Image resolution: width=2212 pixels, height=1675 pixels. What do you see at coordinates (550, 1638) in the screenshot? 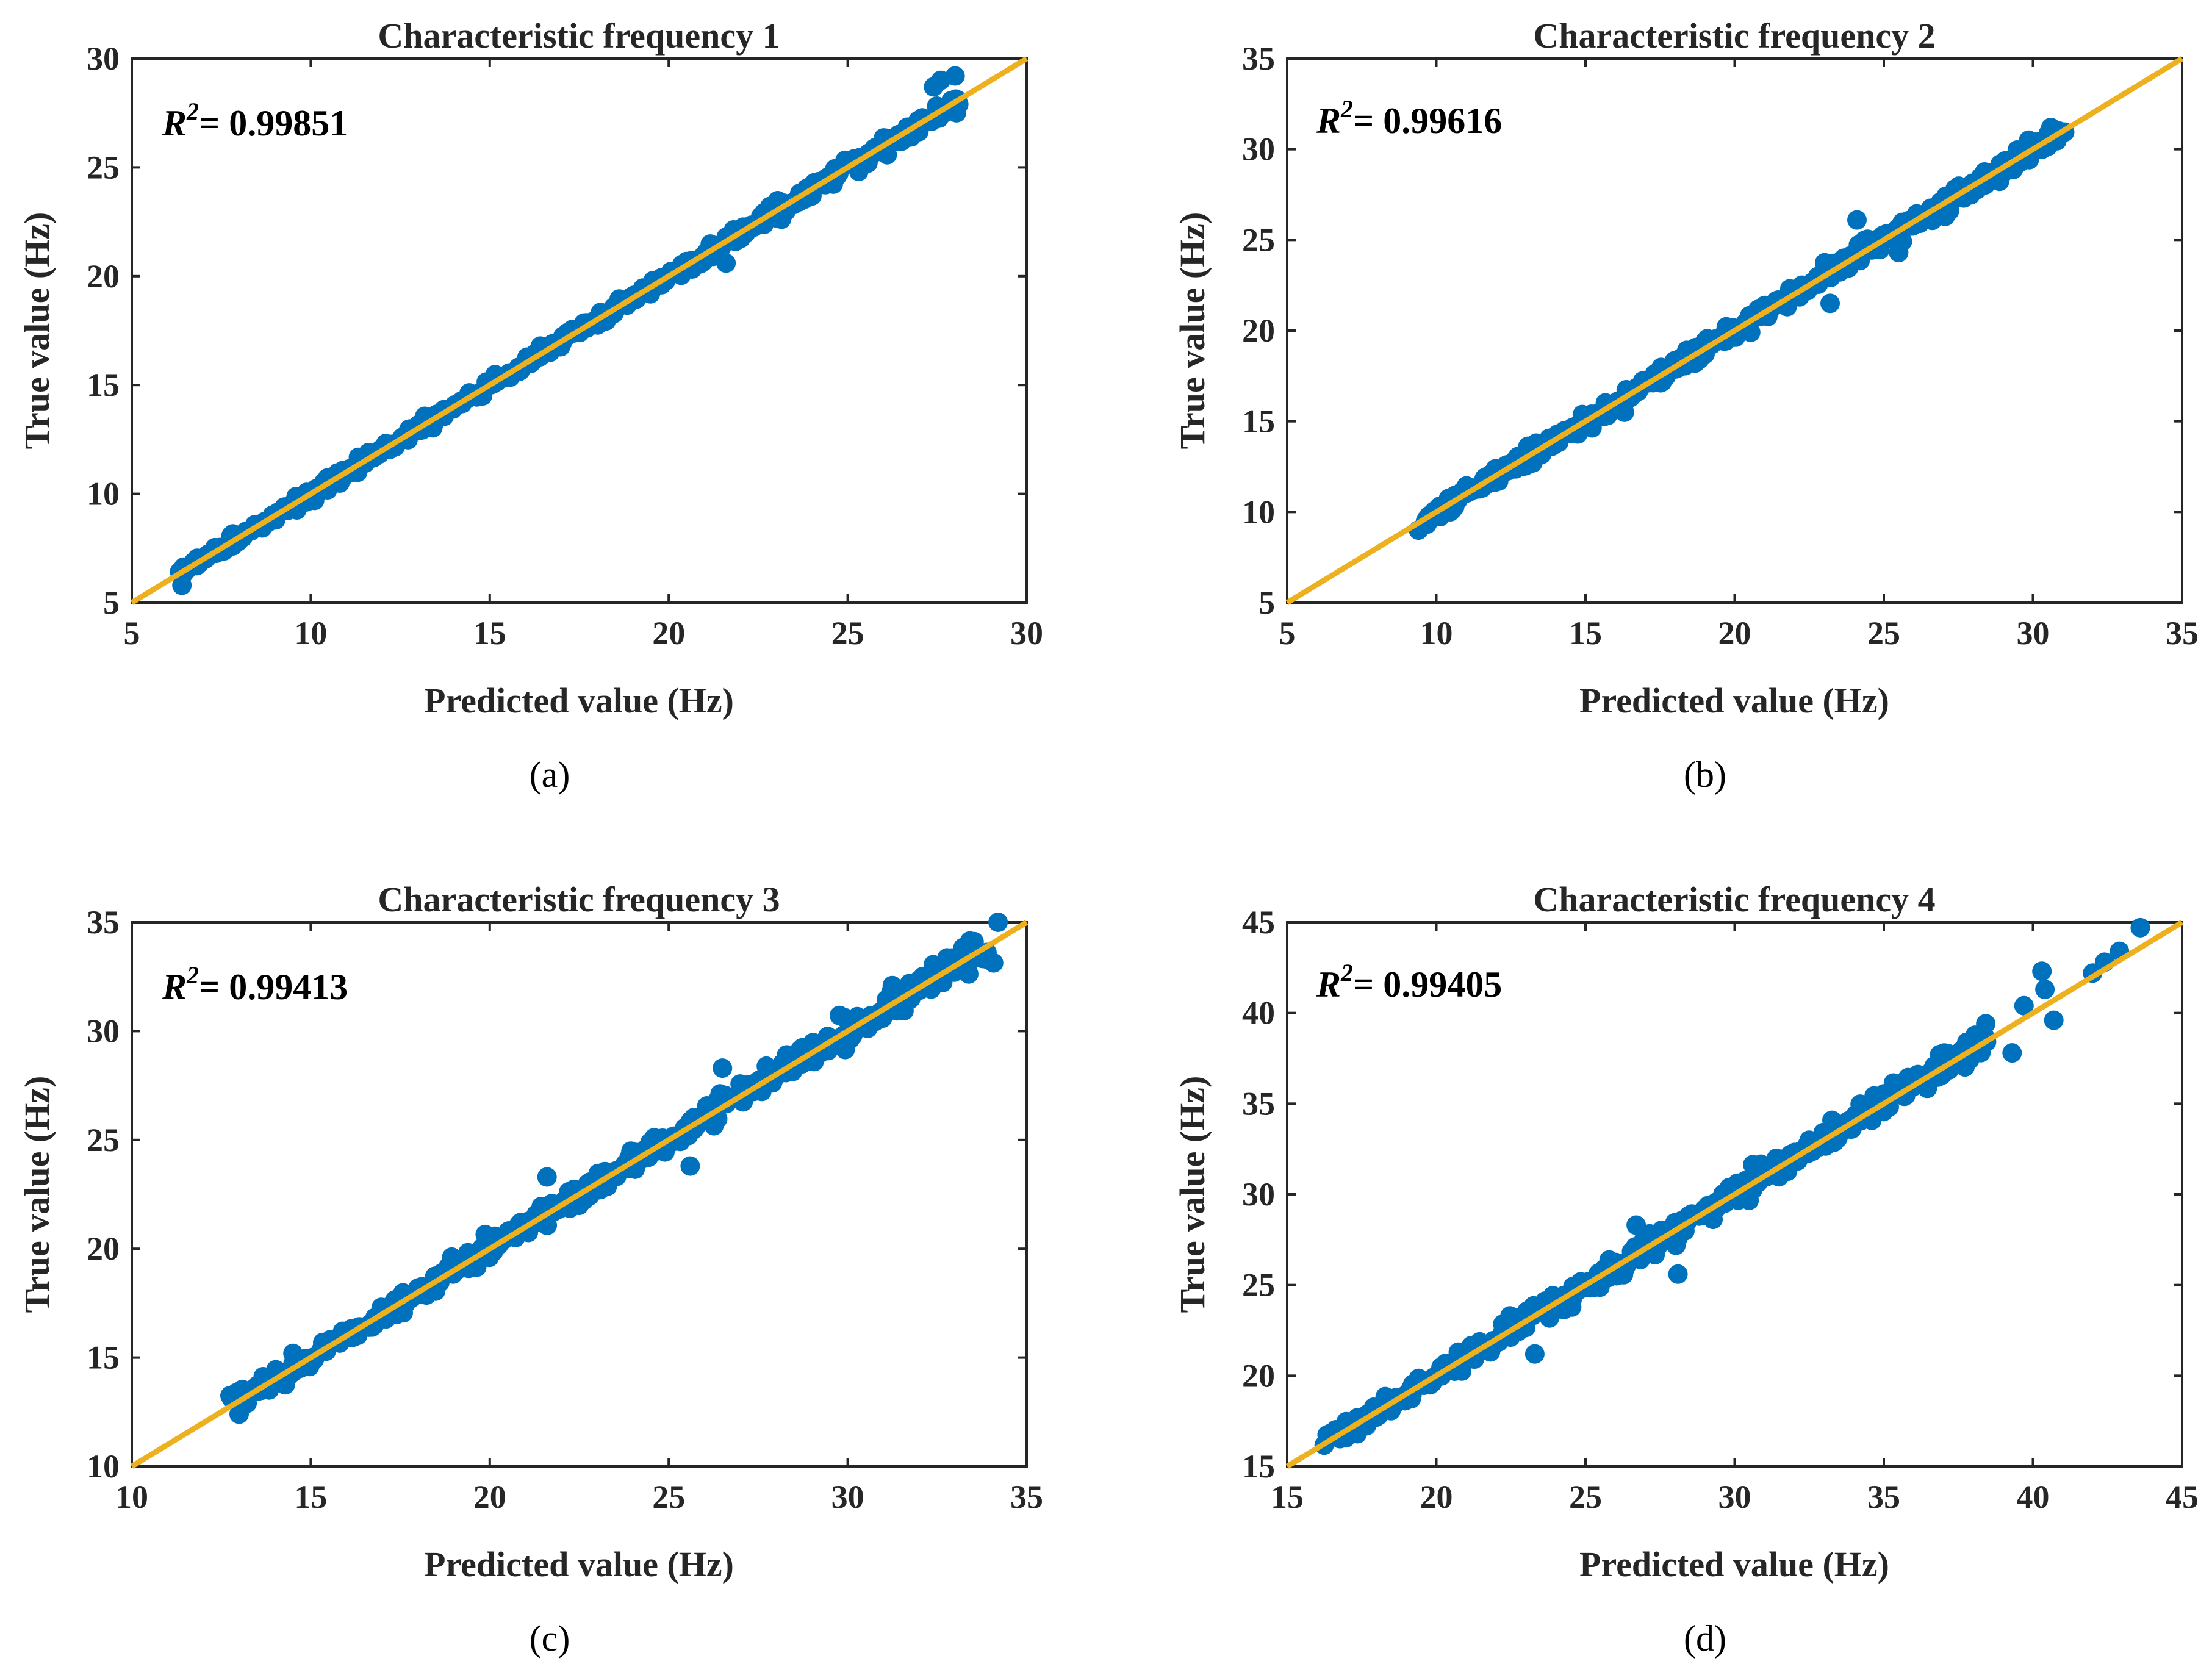
I see `panel-caption: (c)` at bounding box center [550, 1638].